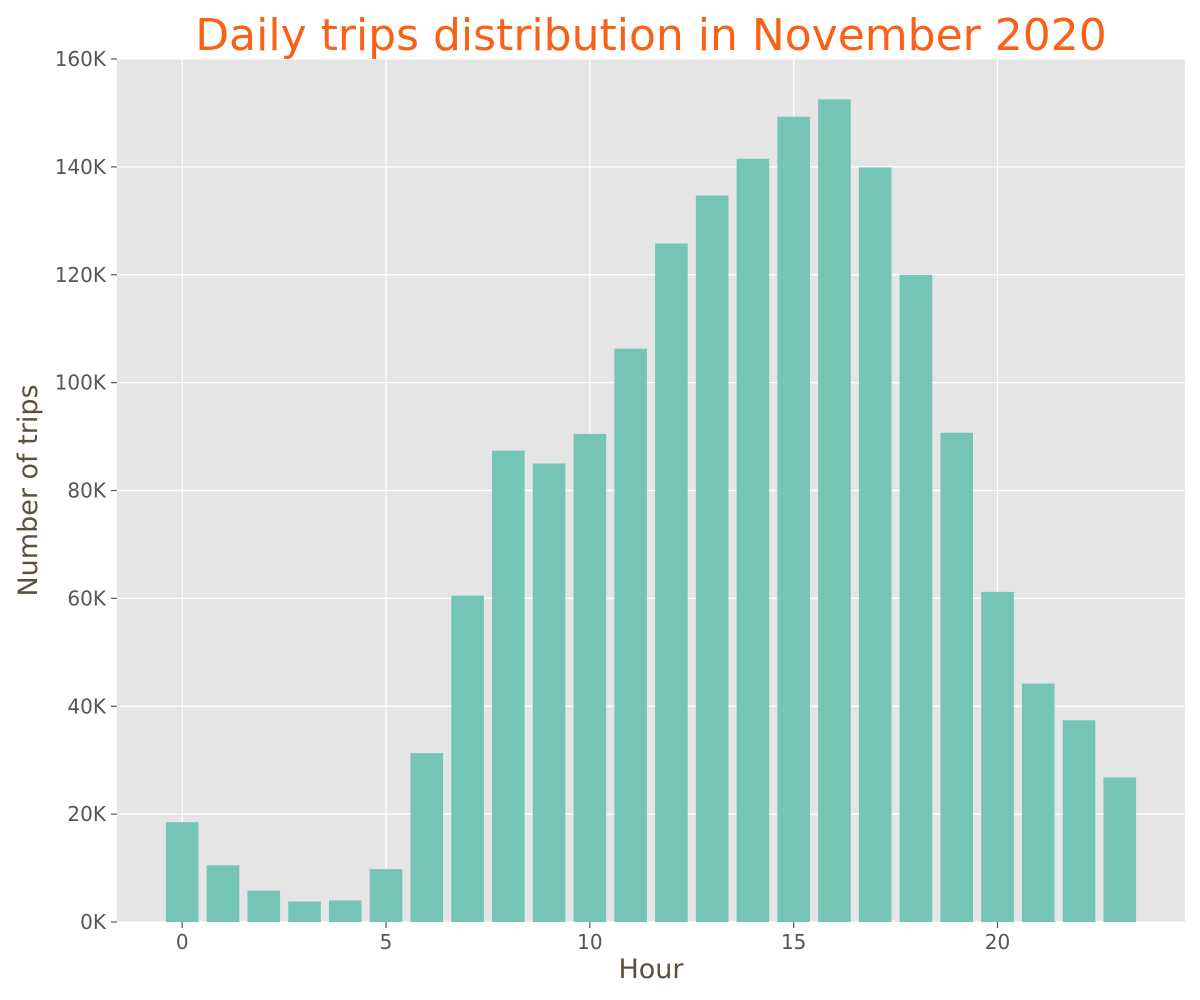  I want to click on y-axis-ticks: 0K 20K 40K 60K 80K 100K 120K 140K 160K, so click(86, 490).